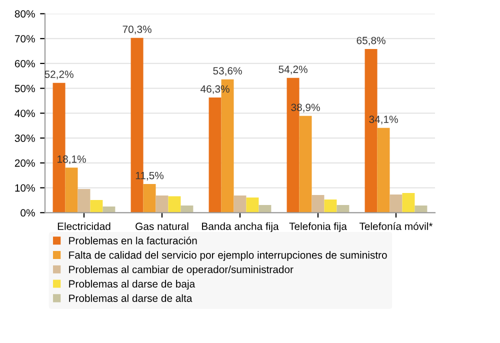  What do you see at coordinates (133, 240) in the screenshot?
I see `legend-label: Problemas en la facturación` at bounding box center [133, 240].